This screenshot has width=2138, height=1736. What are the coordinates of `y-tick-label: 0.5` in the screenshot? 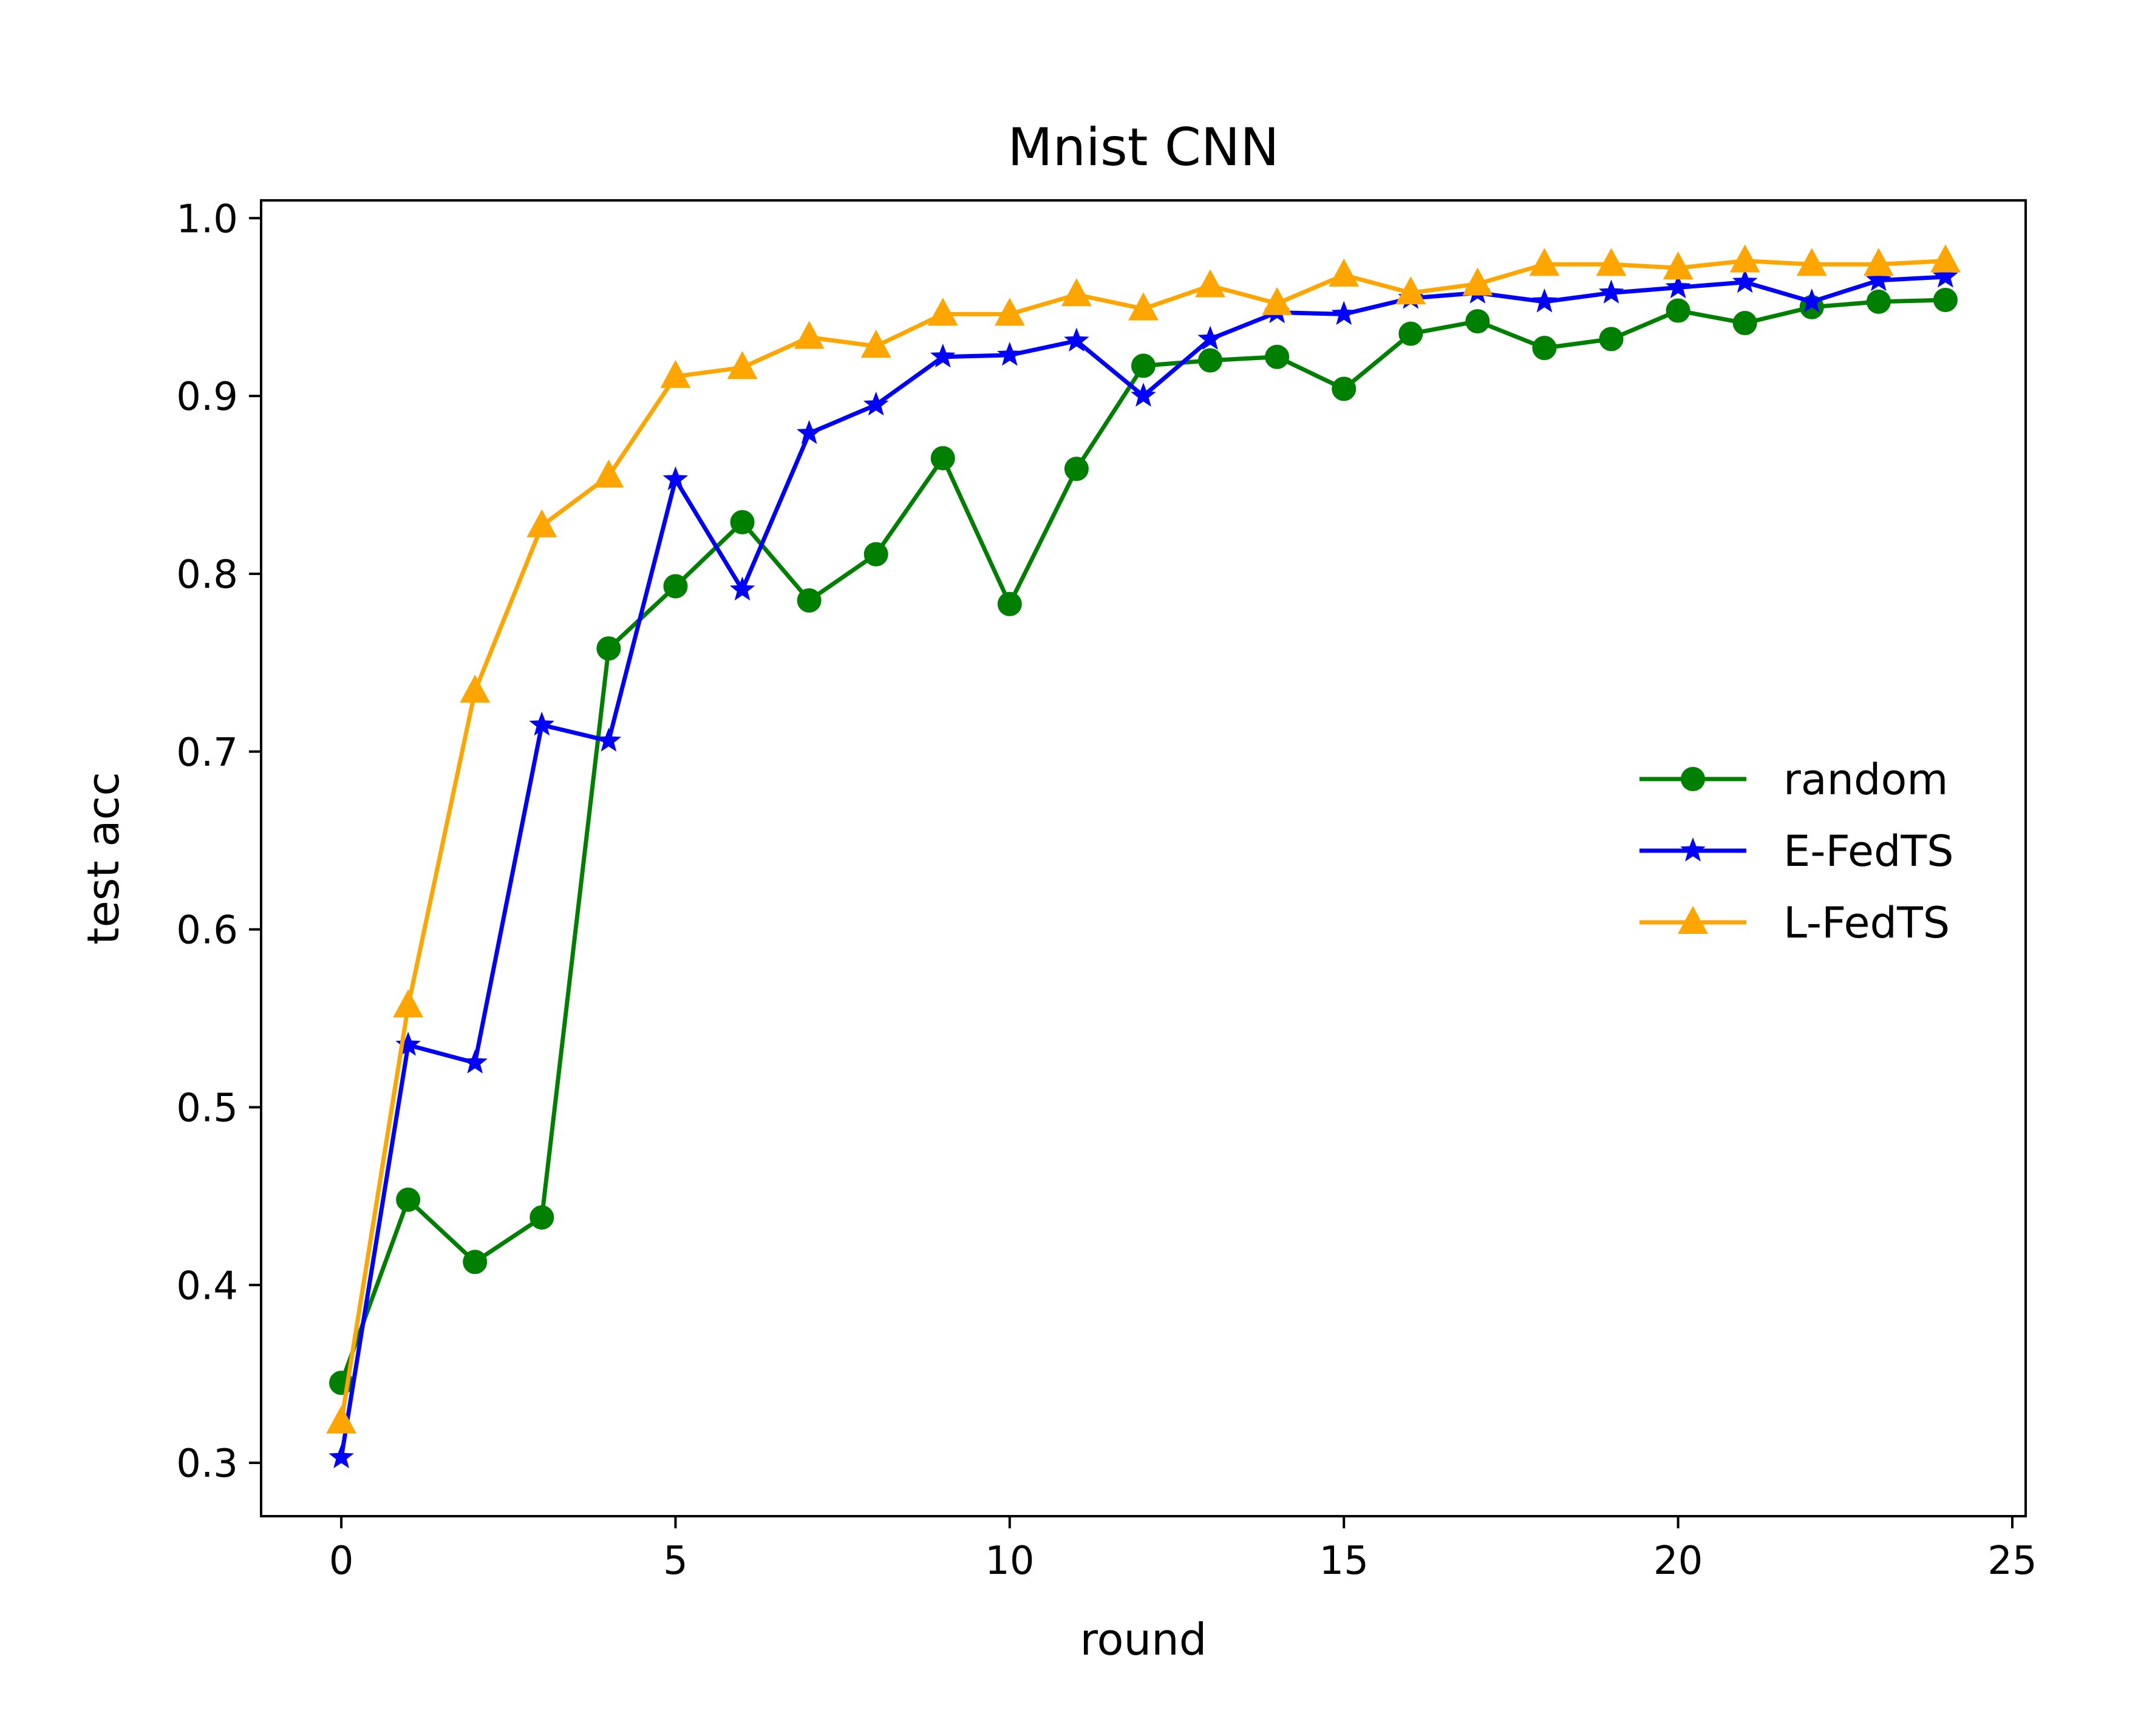 It's located at (207, 1108).